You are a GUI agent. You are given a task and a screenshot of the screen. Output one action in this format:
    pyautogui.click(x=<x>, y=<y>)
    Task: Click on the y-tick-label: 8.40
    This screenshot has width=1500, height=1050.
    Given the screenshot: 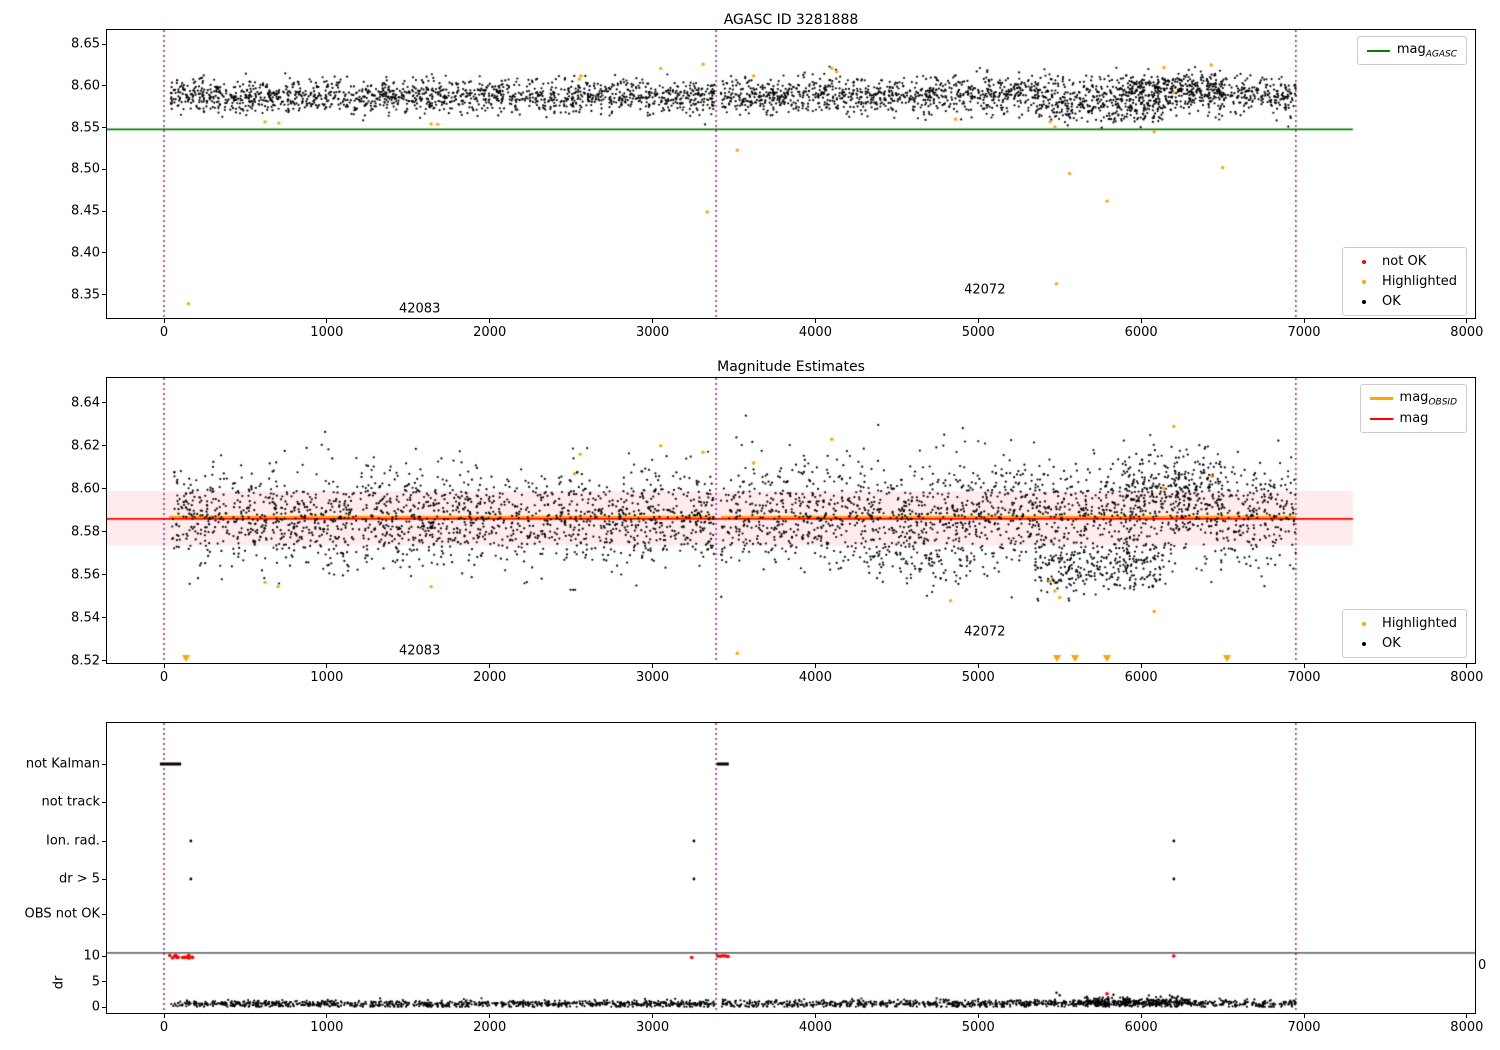 What is the action you would take?
    pyautogui.click(x=85, y=253)
    